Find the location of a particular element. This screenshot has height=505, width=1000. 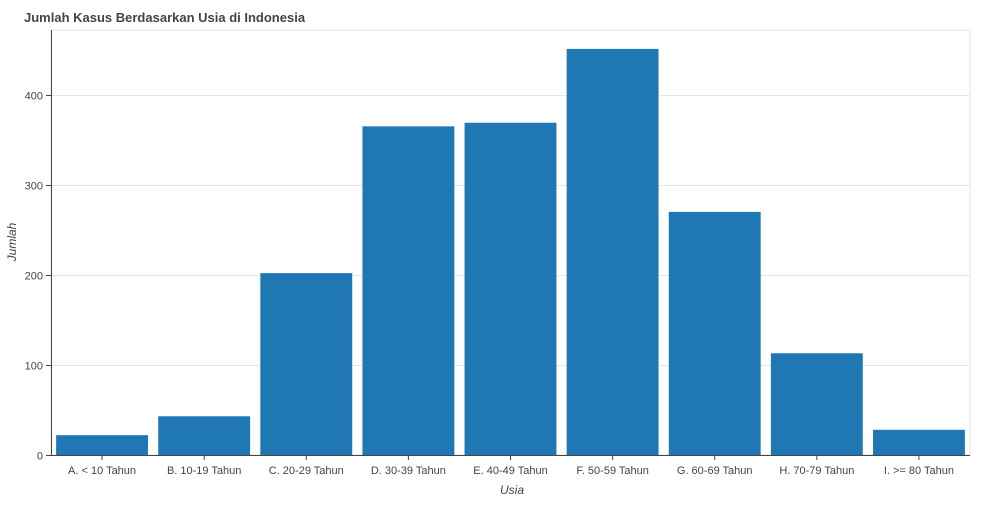

x-tick-label: E. 40-49 Tahun is located at coordinates (510, 471).